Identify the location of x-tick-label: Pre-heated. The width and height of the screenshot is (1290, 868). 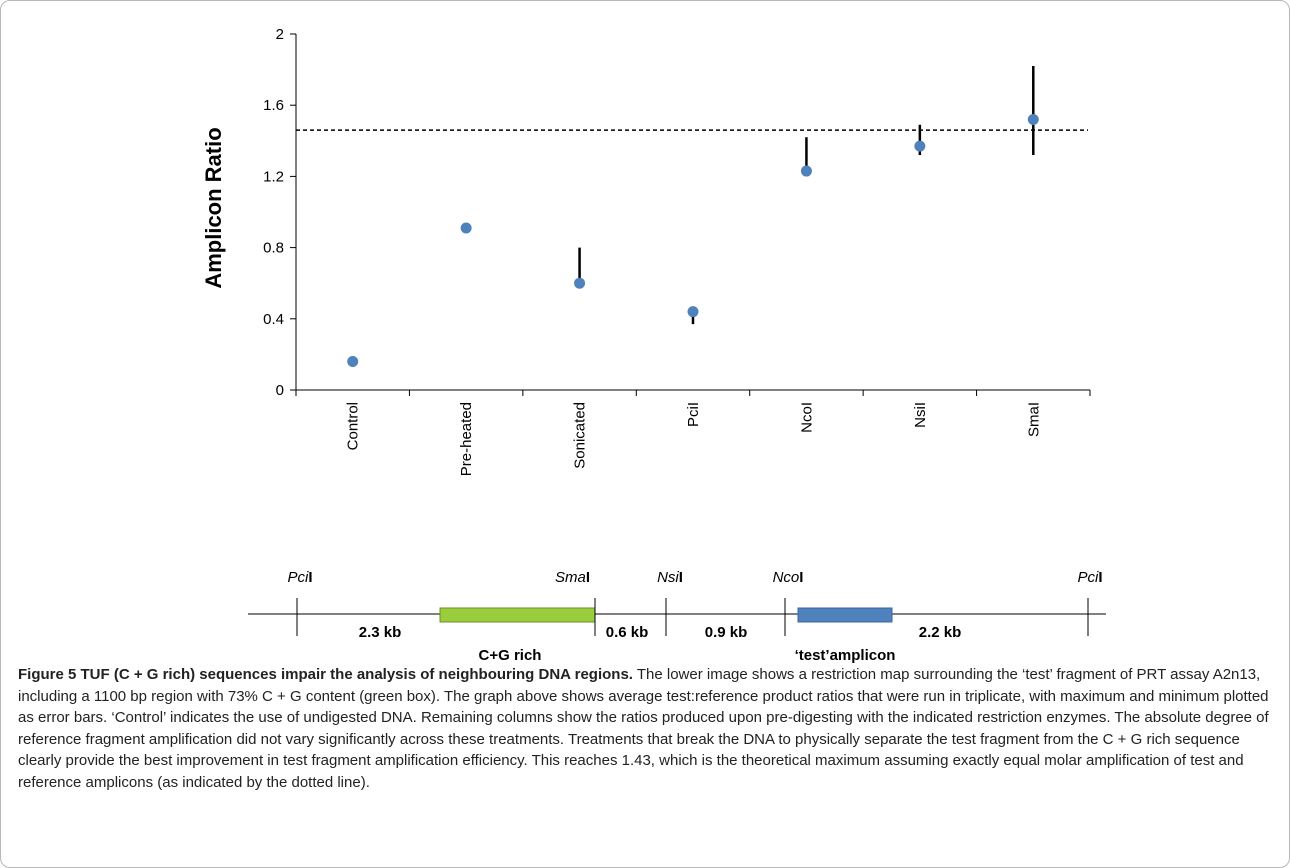
(466, 439).